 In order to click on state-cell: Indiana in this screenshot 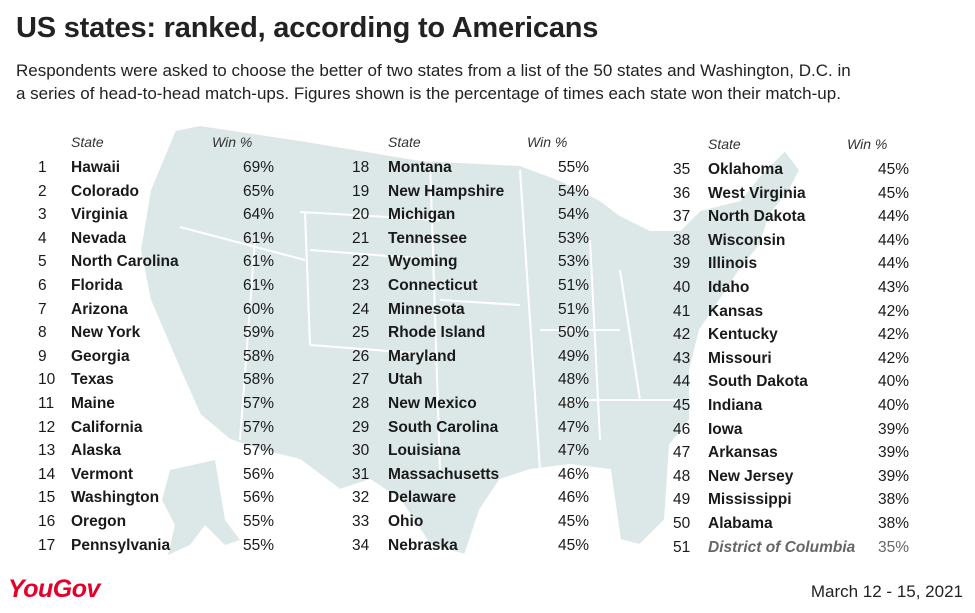, I will do `click(735, 405)`.